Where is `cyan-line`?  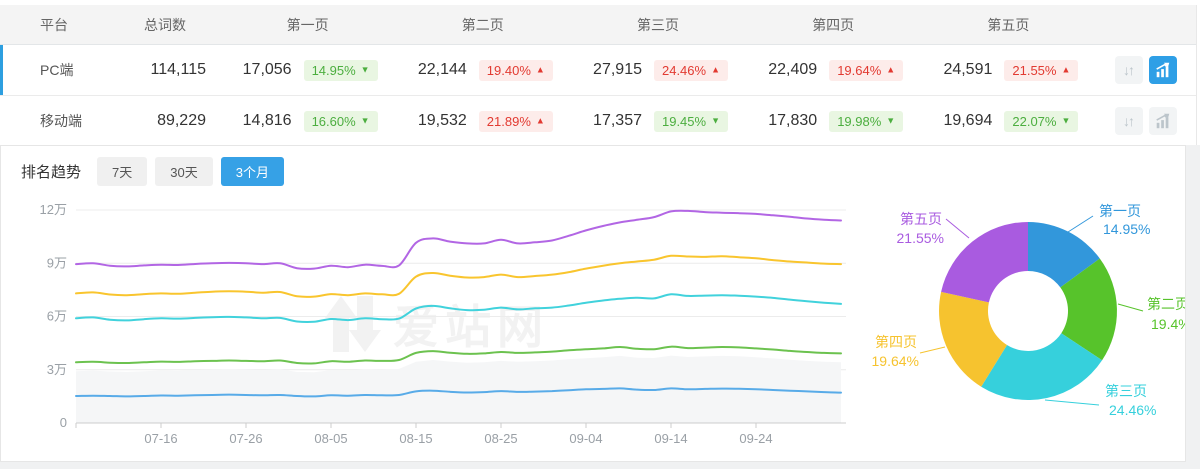 cyan-line is located at coordinates (458, 308).